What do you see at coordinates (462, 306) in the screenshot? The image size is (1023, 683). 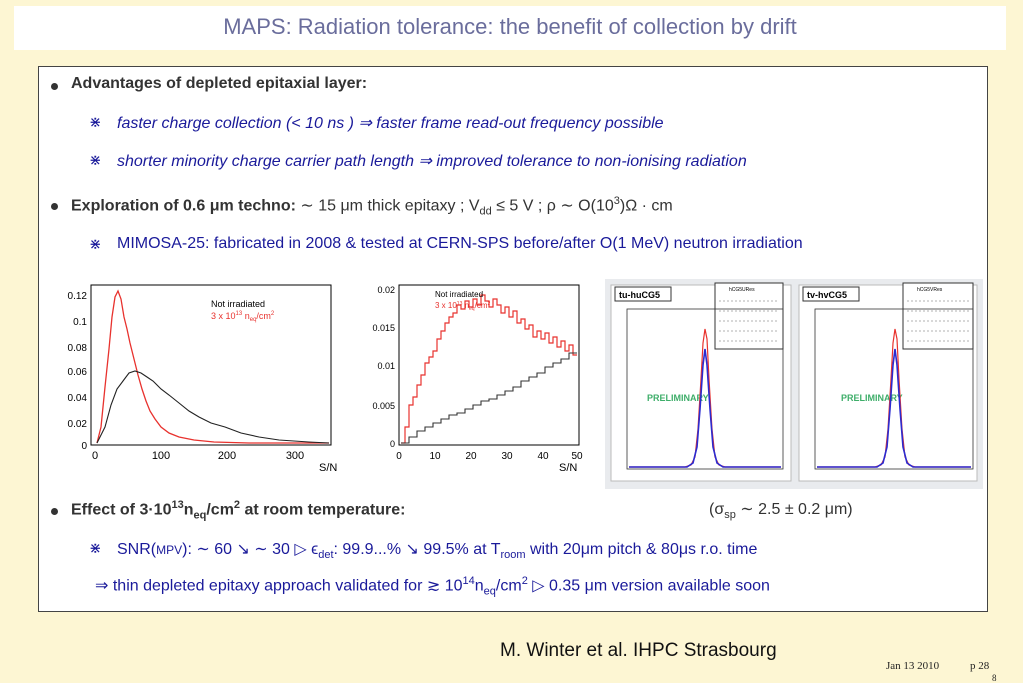 I see `plot2-legend-red: 3 x 1013 neq/cm2` at bounding box center [462, 306].